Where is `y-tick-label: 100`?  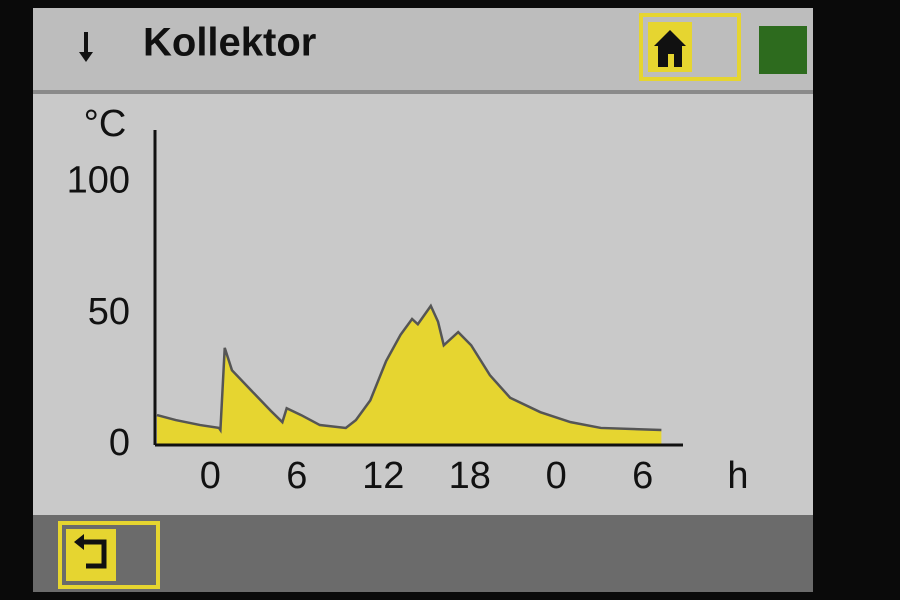
y-tick-label: 100 is located at coordinates (98, 181).